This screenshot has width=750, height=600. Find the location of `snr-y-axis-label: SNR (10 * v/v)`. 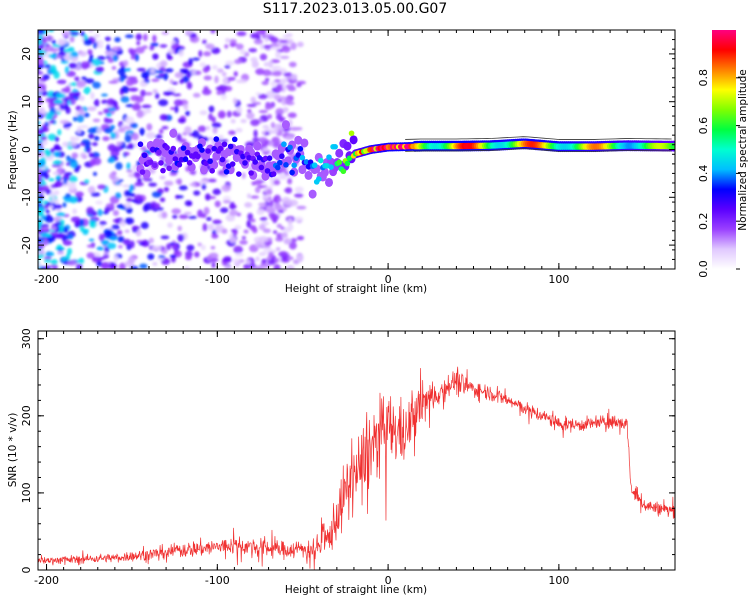

snr-y-axis-label: SNR (10 * v/v) is located at coordinates (13, 450).